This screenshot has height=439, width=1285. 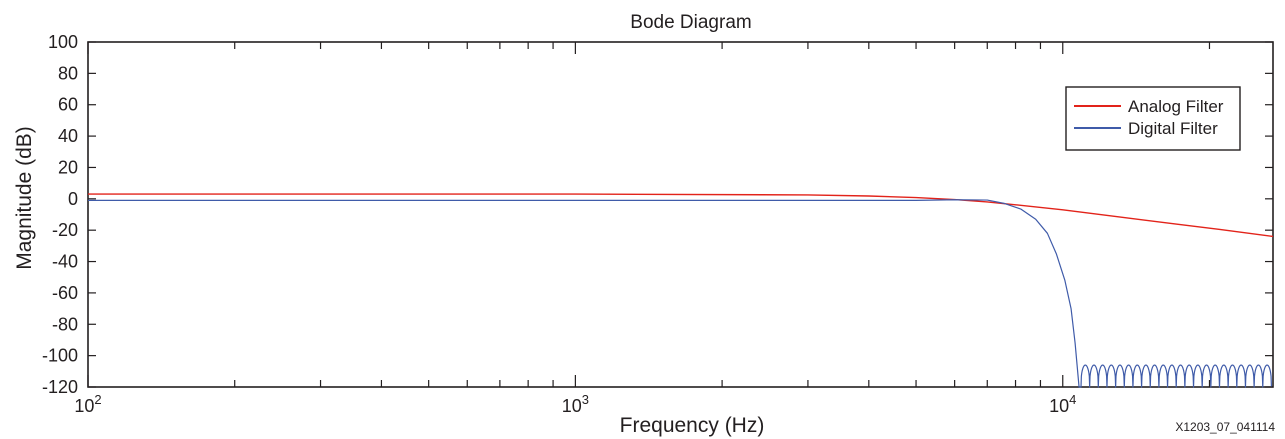 I want to click on y-tick-label: 100, so click(x=63, y=42).